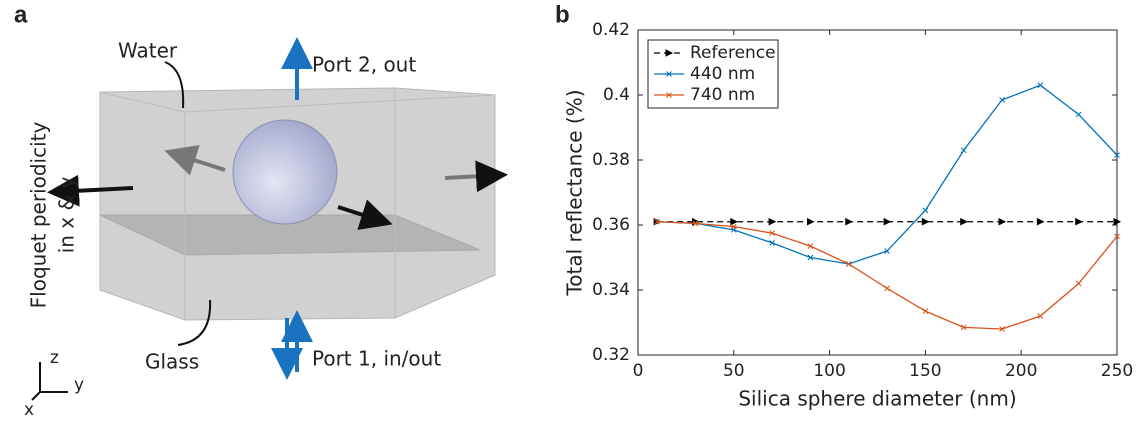 The image size is (1139, 421). What do you see at coordinates (364, 65) in the screenshot?
I see `port-label: Port 2, out` at bounding box center [364, 65].